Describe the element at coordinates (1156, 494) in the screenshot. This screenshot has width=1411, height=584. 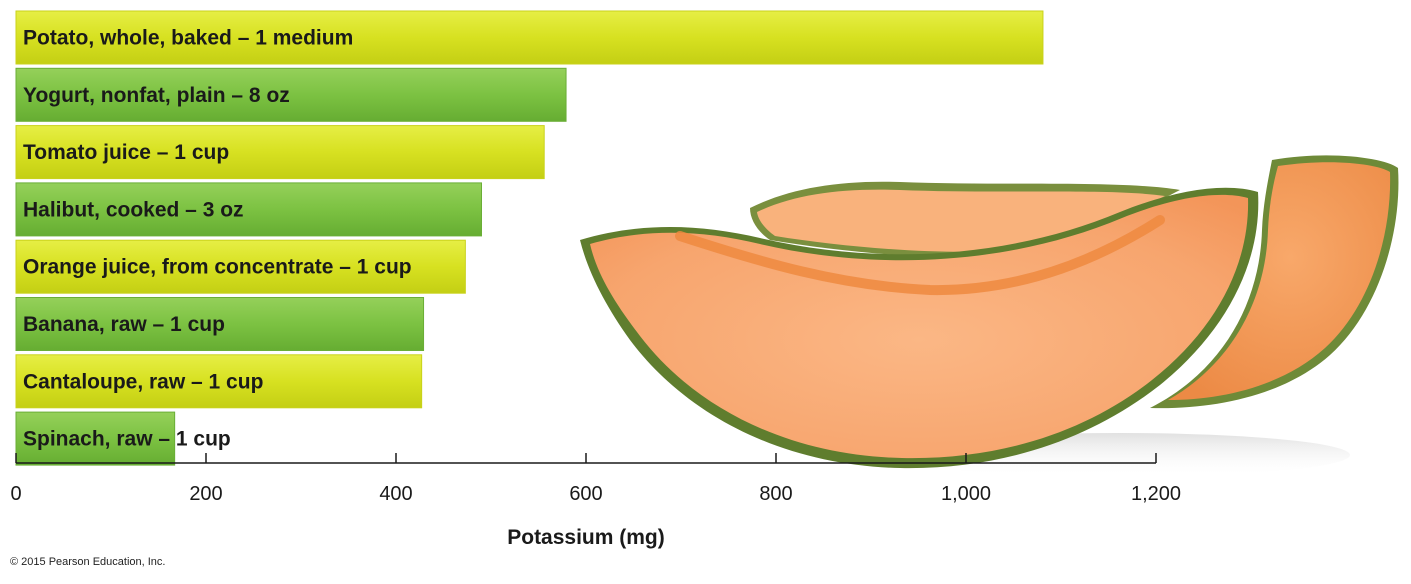
I see `x-tick-label-6: 1,200` at that location.